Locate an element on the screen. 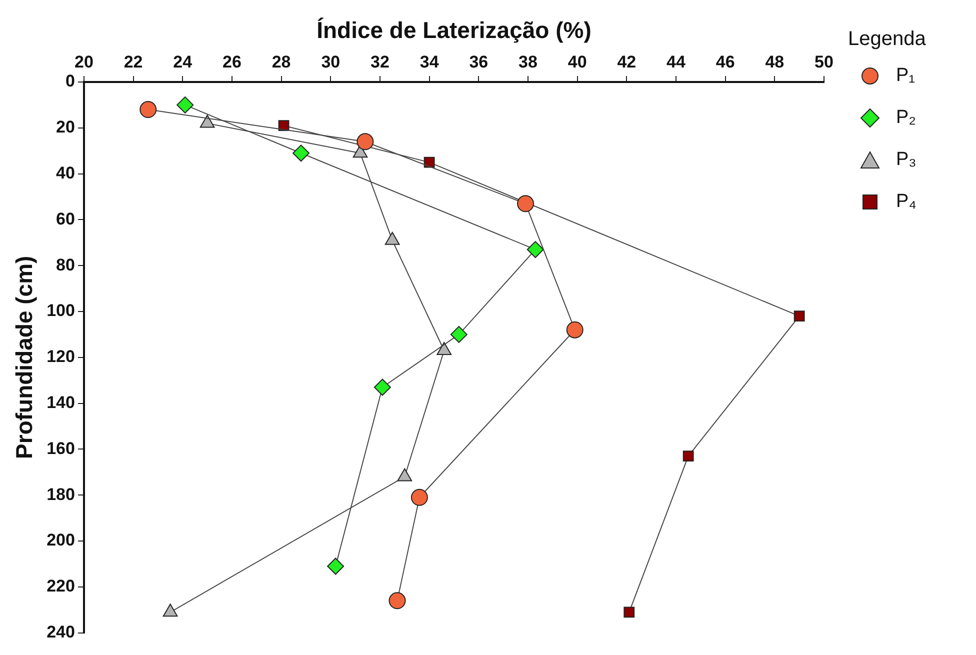  x-tick-label: 38 is located at coordinates (528, 62).